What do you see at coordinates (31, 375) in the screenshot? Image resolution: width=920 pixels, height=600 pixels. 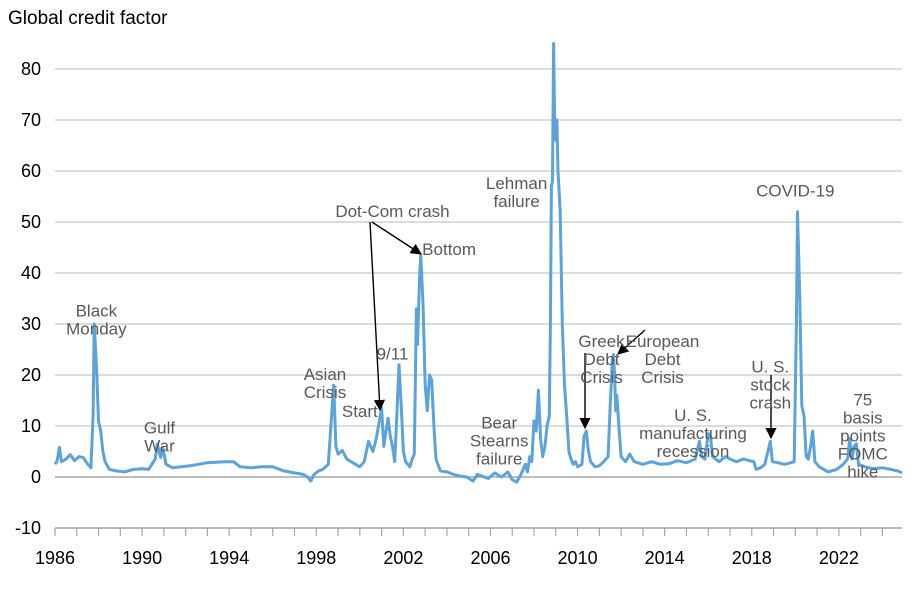 I see `y-tick-label: 20` at bounding box center [31, 375].